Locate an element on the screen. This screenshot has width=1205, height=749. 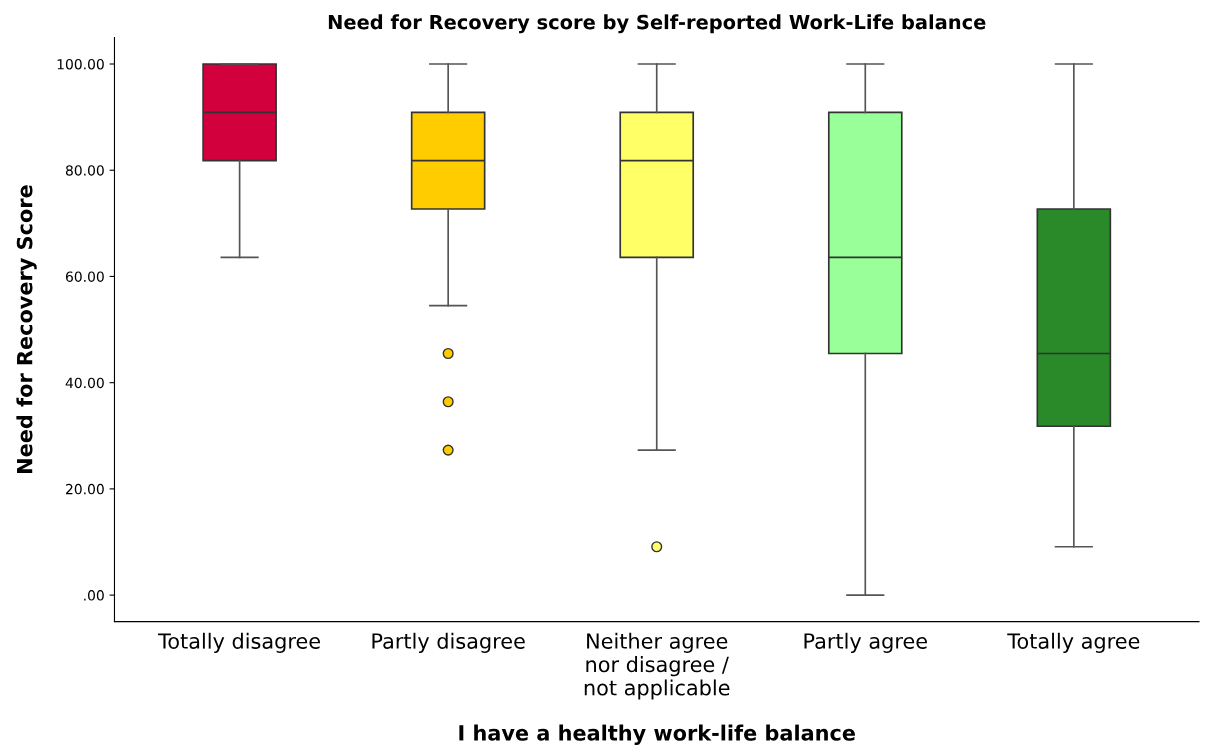
y-axis-title: Need for Recovery Score is located at coordinates (26, 329).